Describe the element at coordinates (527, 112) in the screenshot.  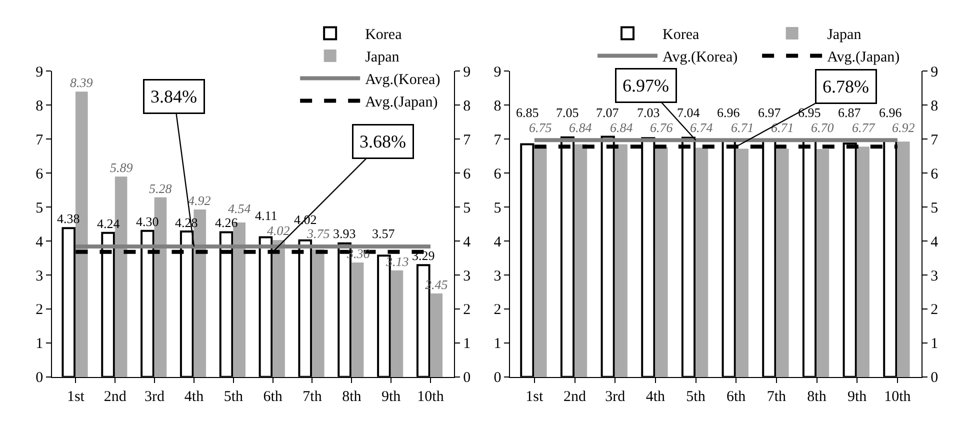
I see `data-label: 6.85` at that location.